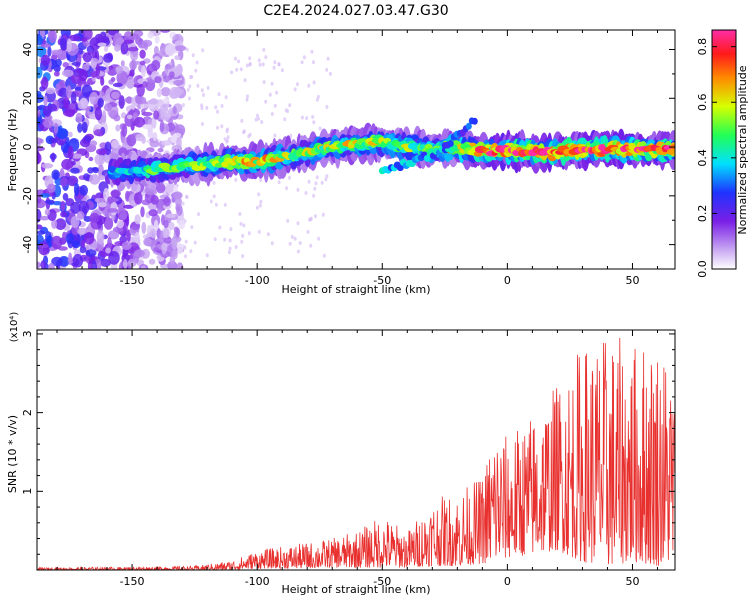  What do you see at coordinates (702, 158) in the screenshot?
I see `colorbar-tick-label: 0.4` at bounding box center [702, 158].